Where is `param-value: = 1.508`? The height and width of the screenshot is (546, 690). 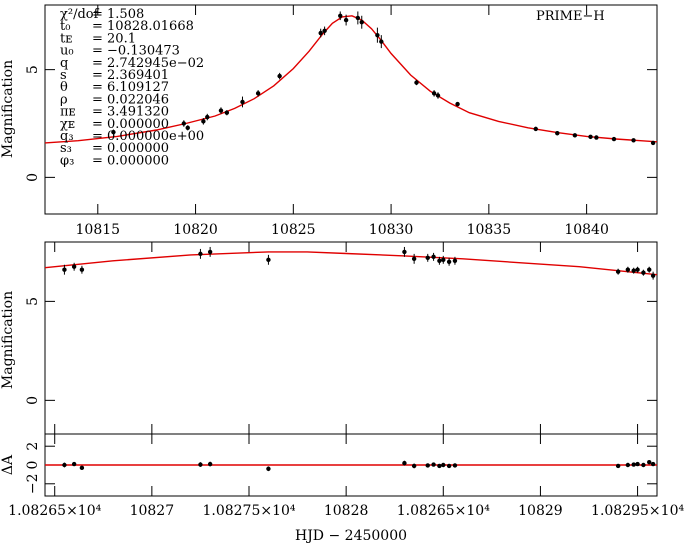 param-value: = 1.508 is located at coordinates (118, 14).